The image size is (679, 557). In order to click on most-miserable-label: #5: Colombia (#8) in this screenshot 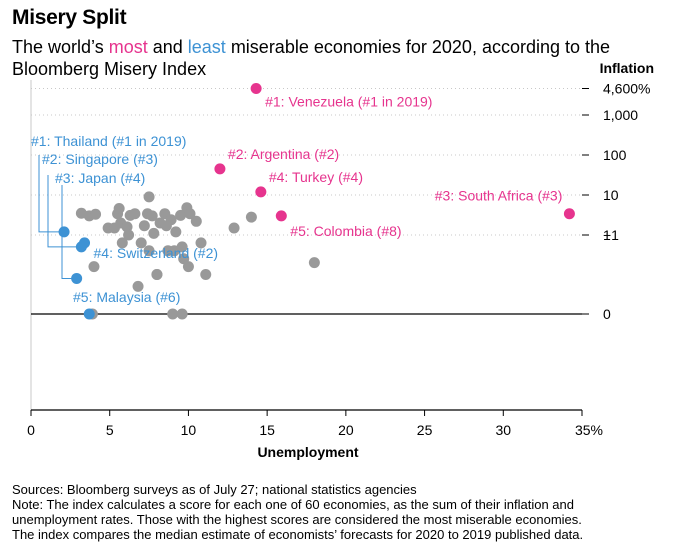, I will do `click(345, 231)`.